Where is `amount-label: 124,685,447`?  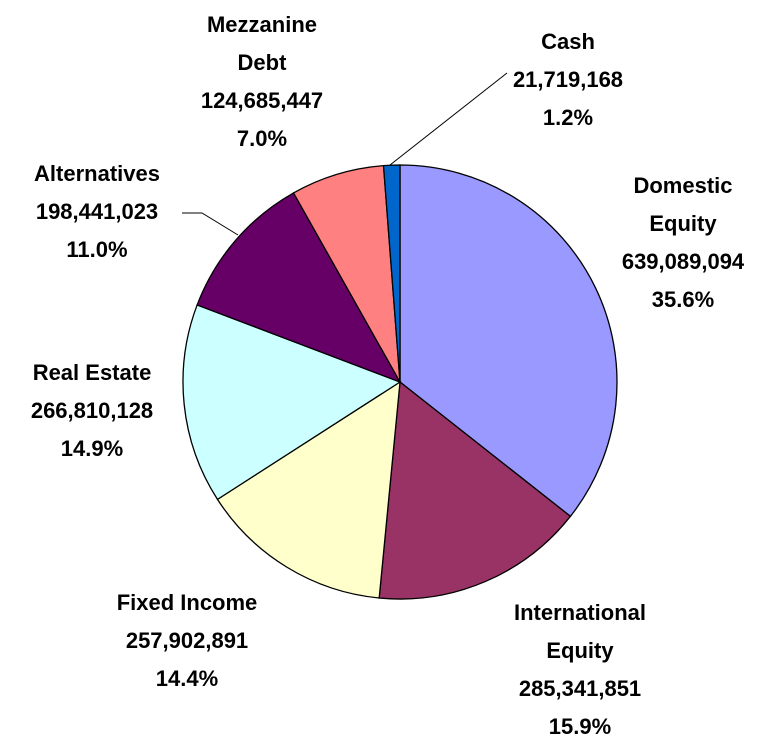
amount-label: 124,685,447 is located at coordinates (262, 100).